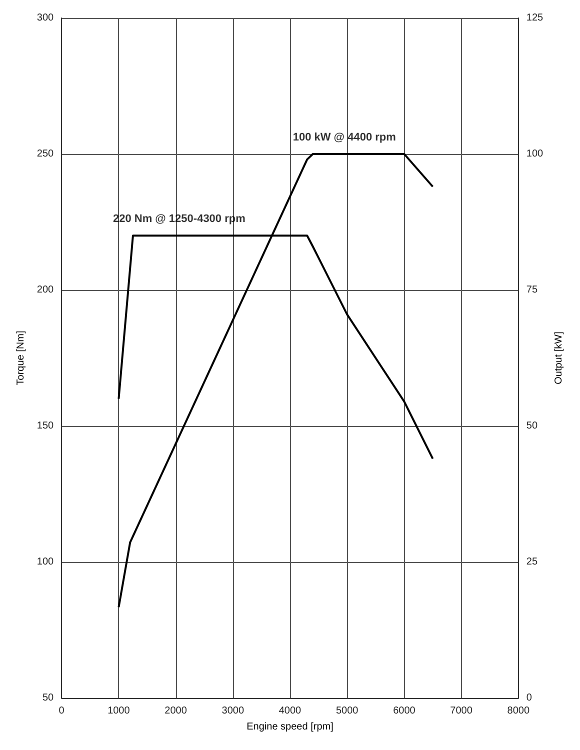 The width and height of the screenshot is (580, 750). Describe the element at coordinates (529, 698) in the screenshot. I see `y2-tick-label: 0` at that location.